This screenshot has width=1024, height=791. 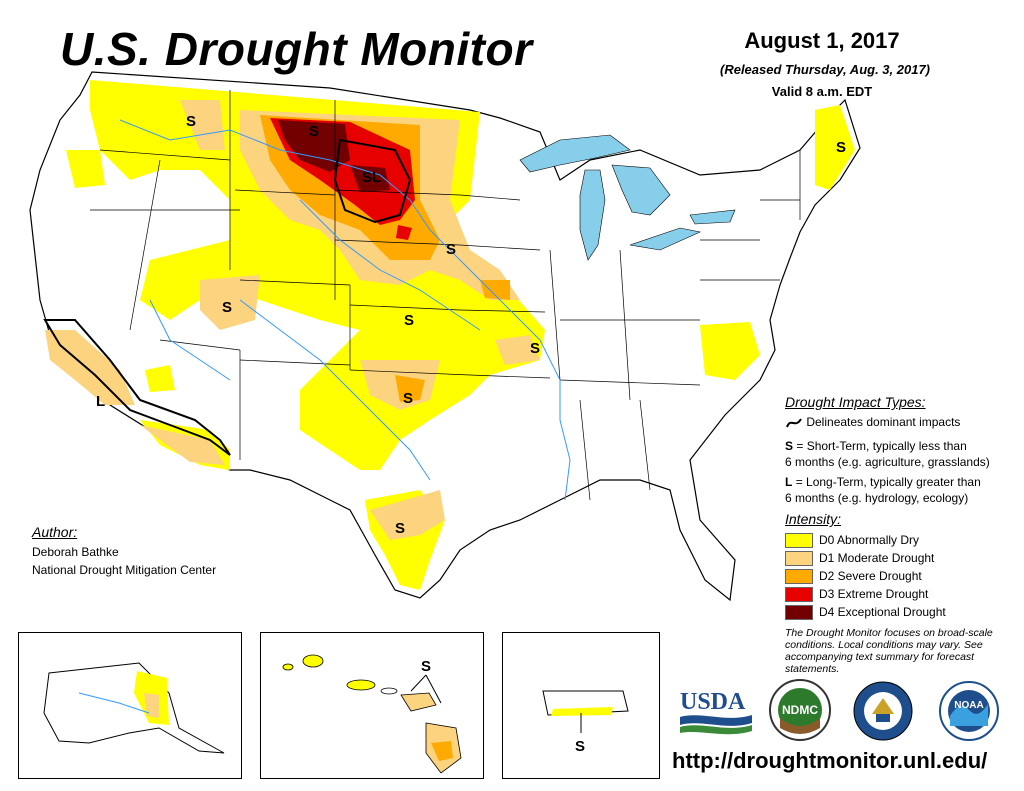 What do you see at coordinates (592, 215) in the screenshot?
I see `lake-michigan` at bounding box center [592, 215].